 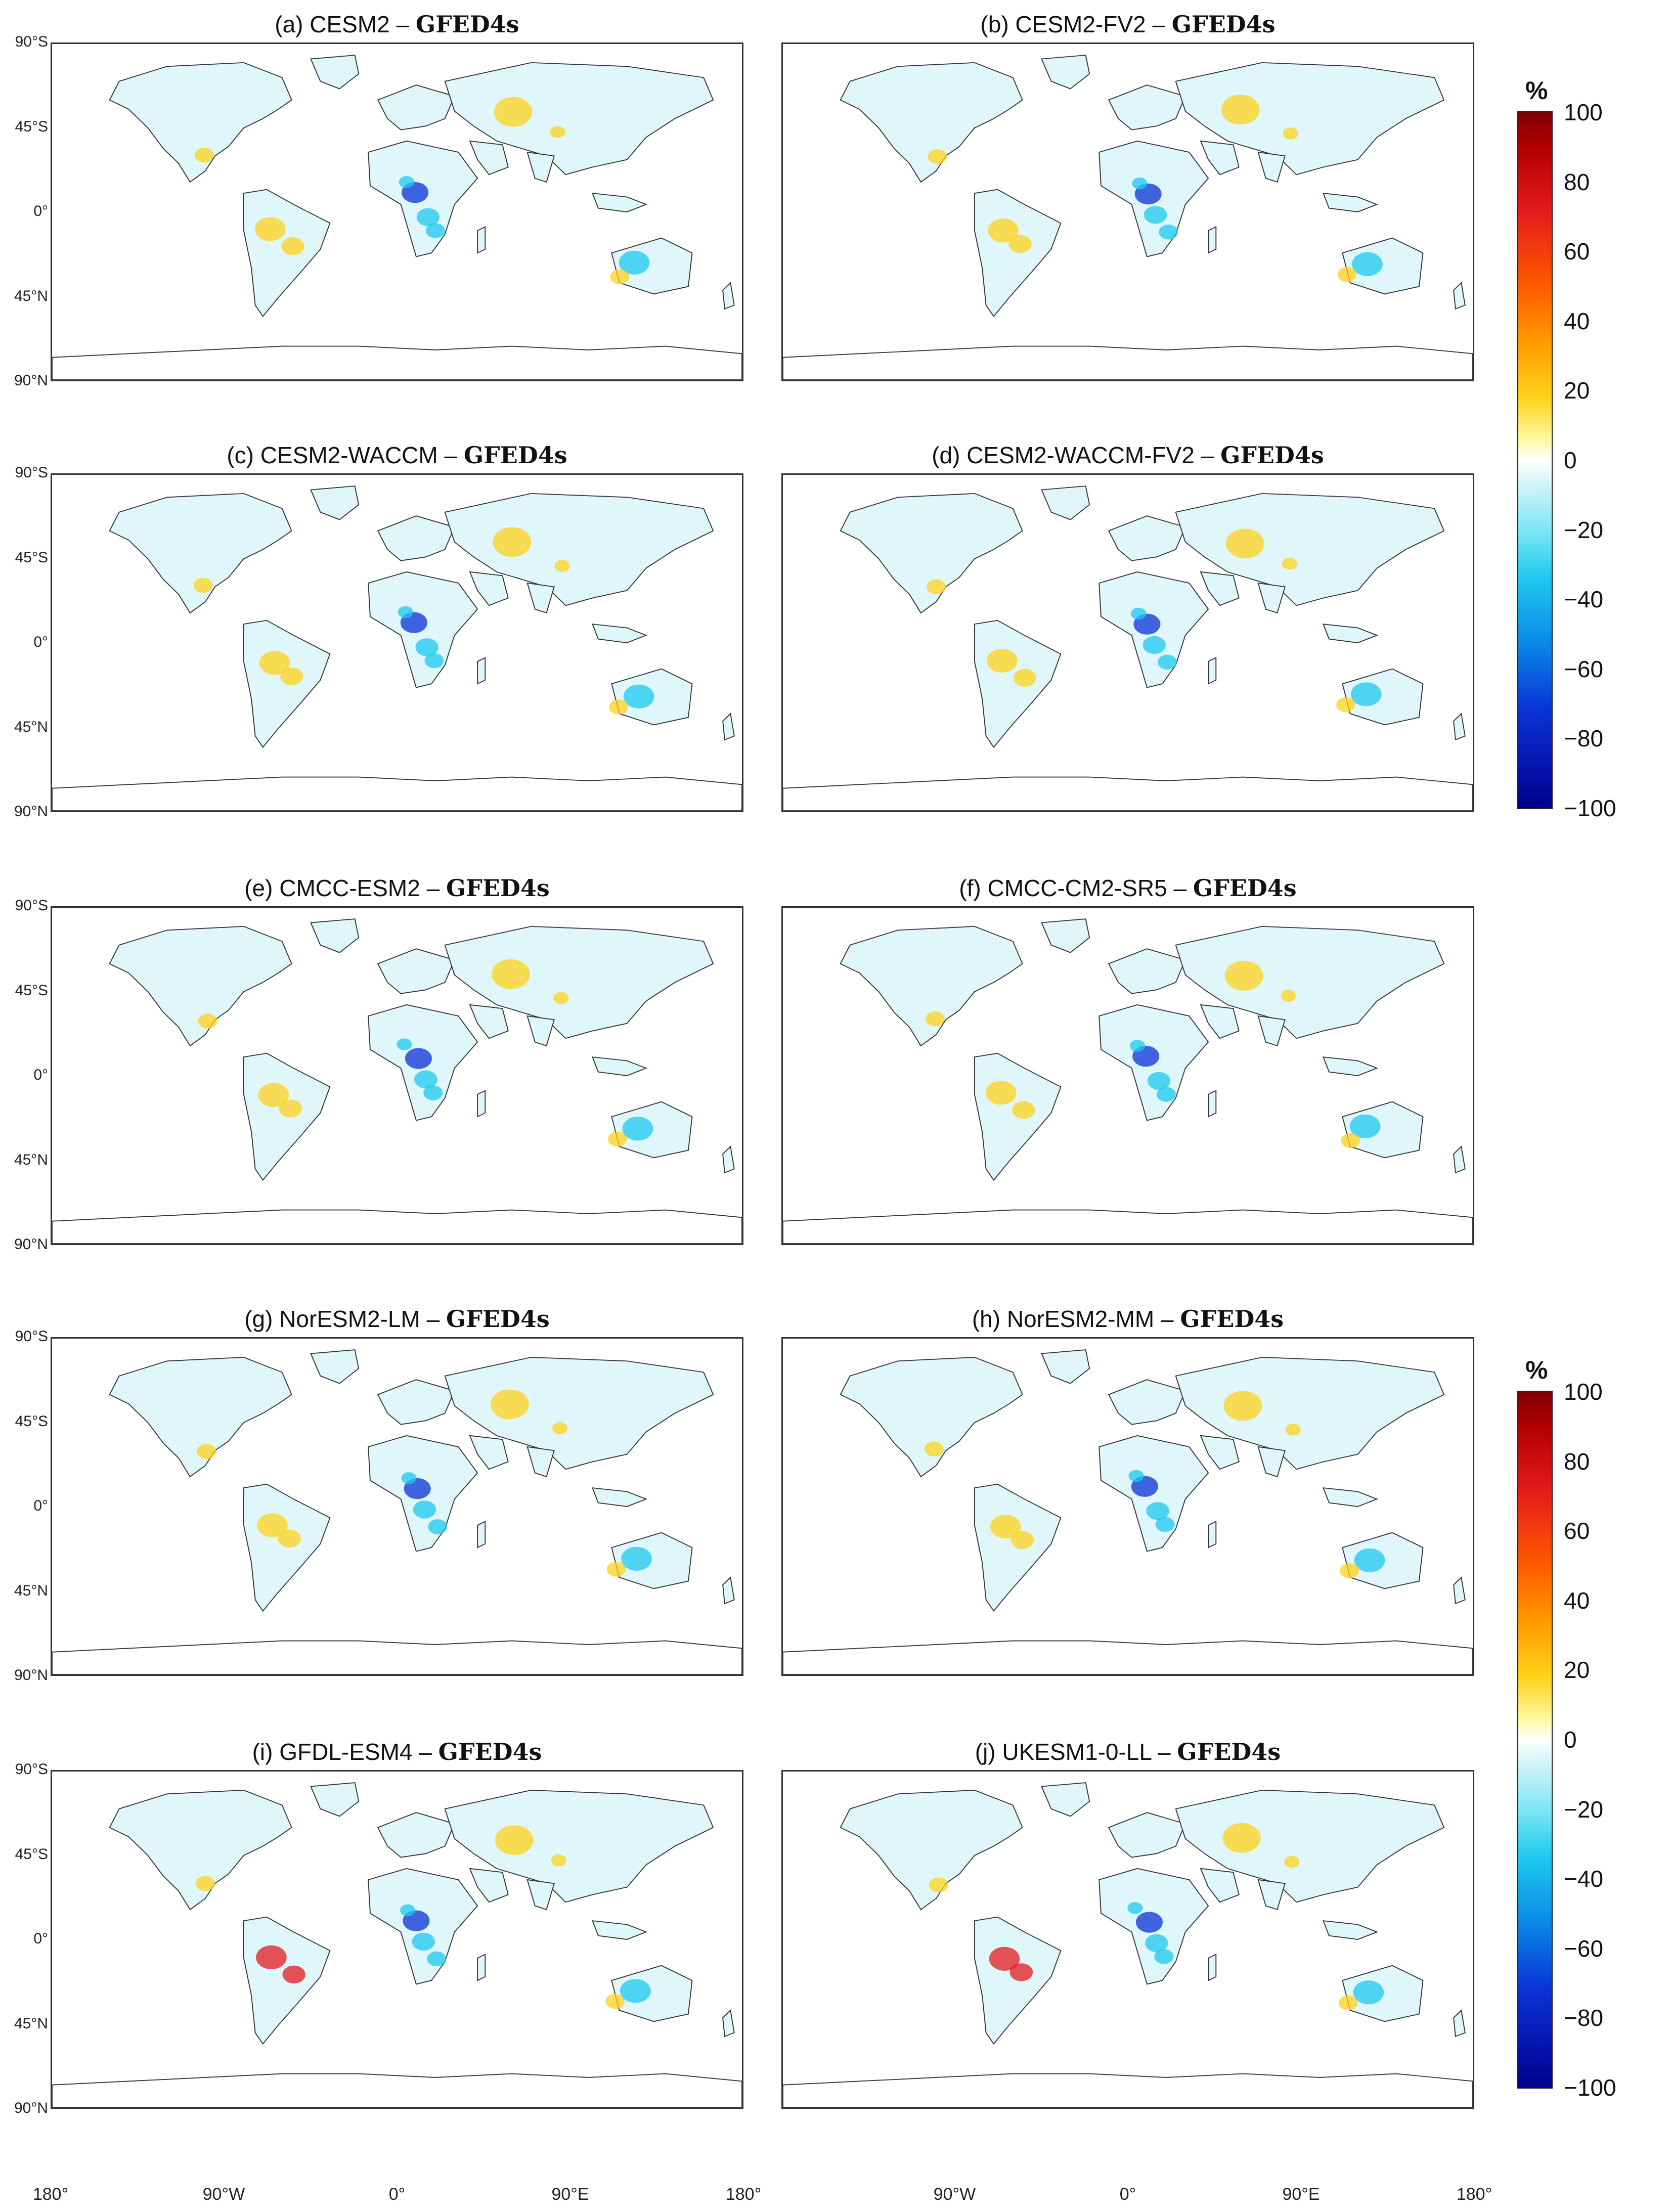 I want to click on model-name: (g) NorESM2-LM, so click(x=332, y=1319).